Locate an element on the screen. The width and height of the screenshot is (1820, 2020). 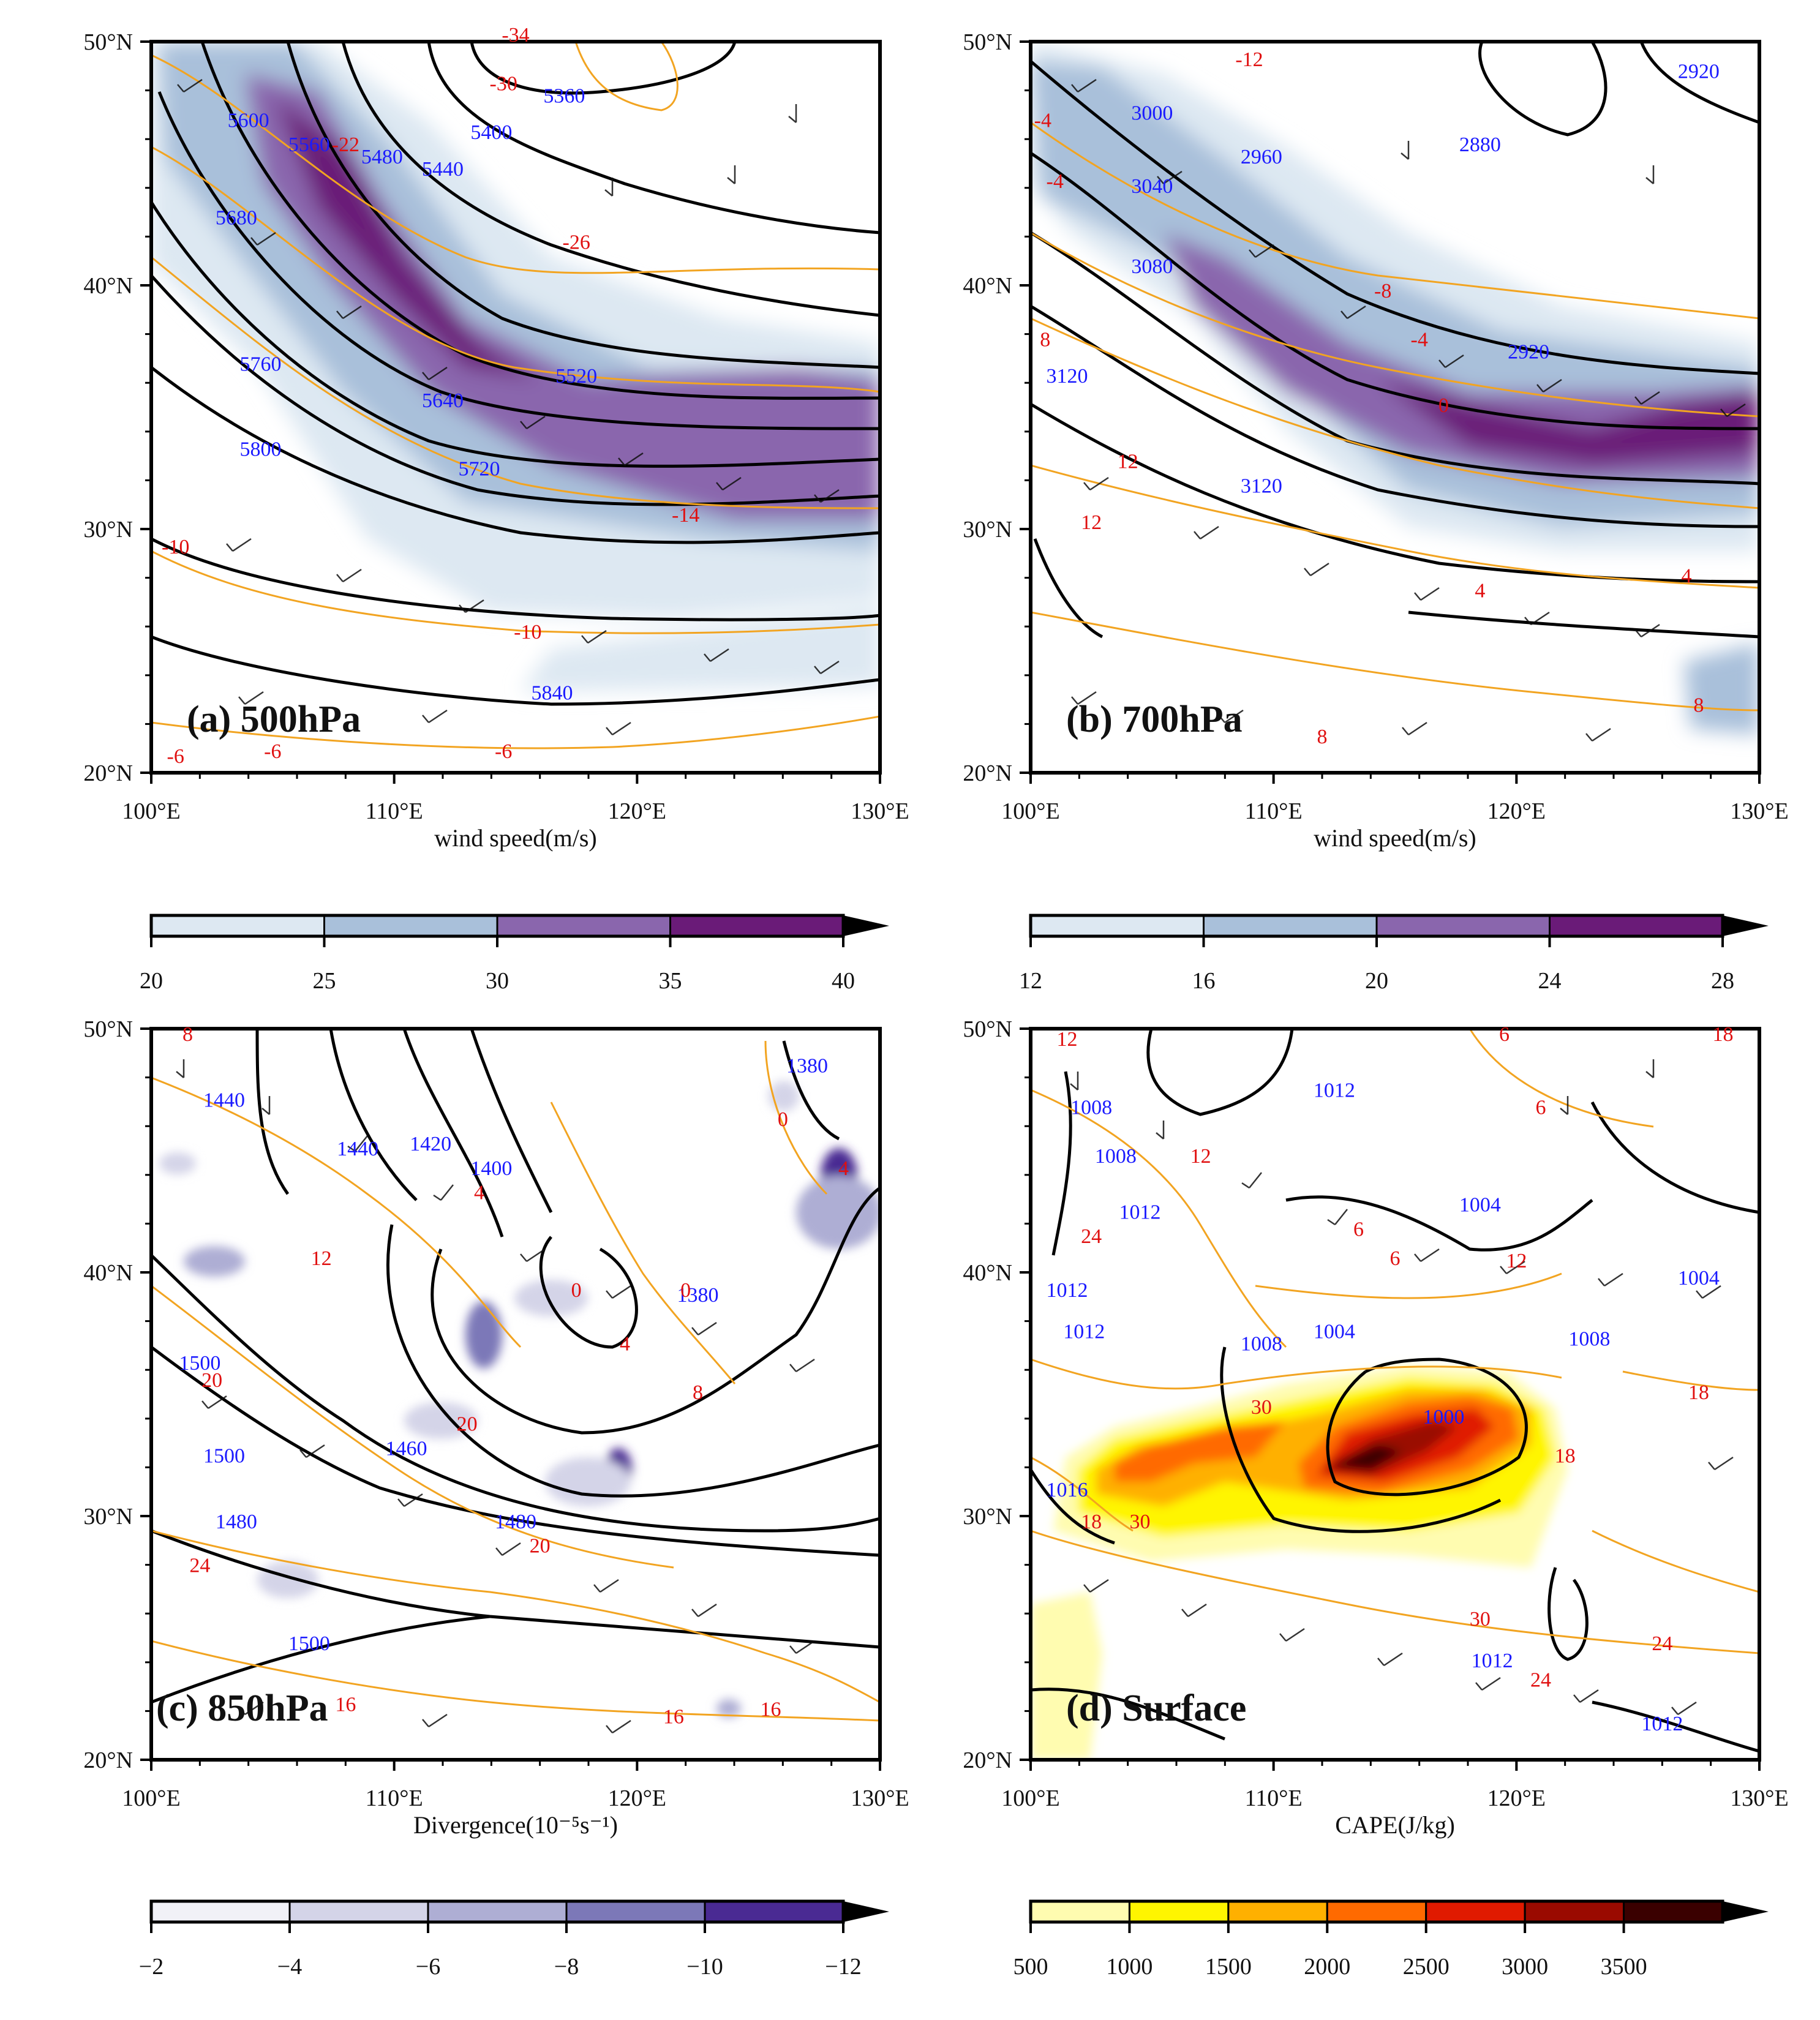
panel-b-xlabel: wind speed(m/s) is located at coordinates (1395, 838).